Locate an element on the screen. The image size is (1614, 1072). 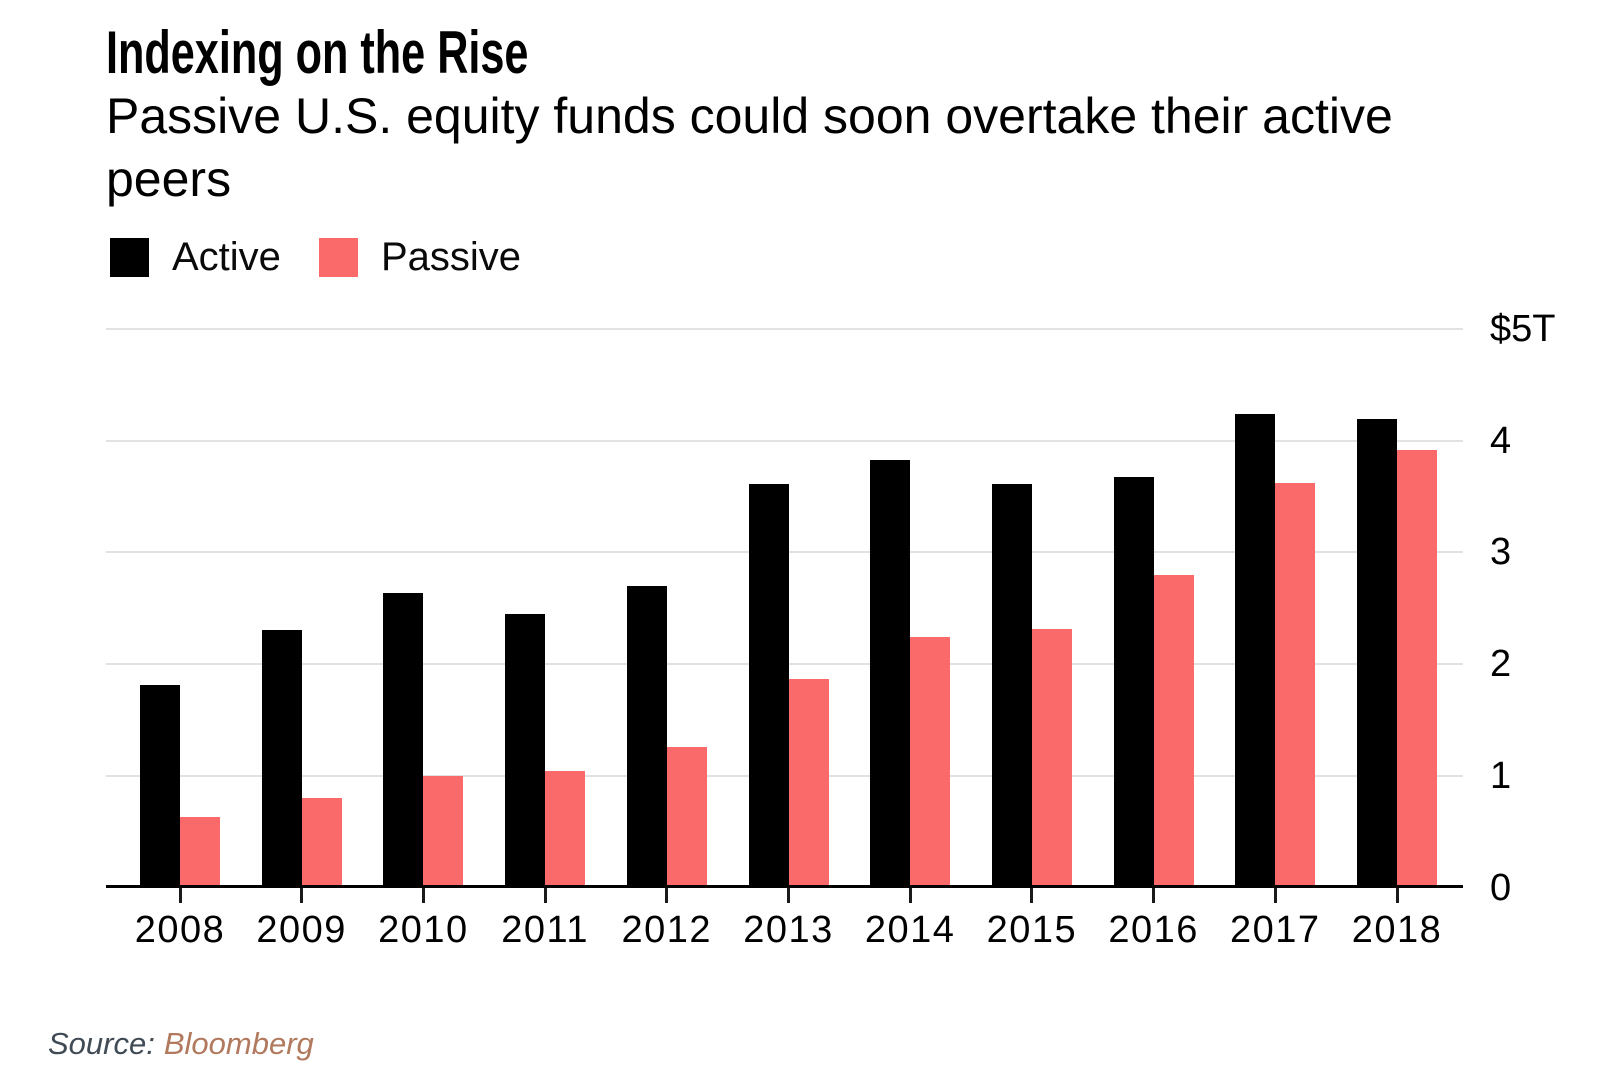
y-axis-label-1: 1 is located at coordinates (1501, 775).